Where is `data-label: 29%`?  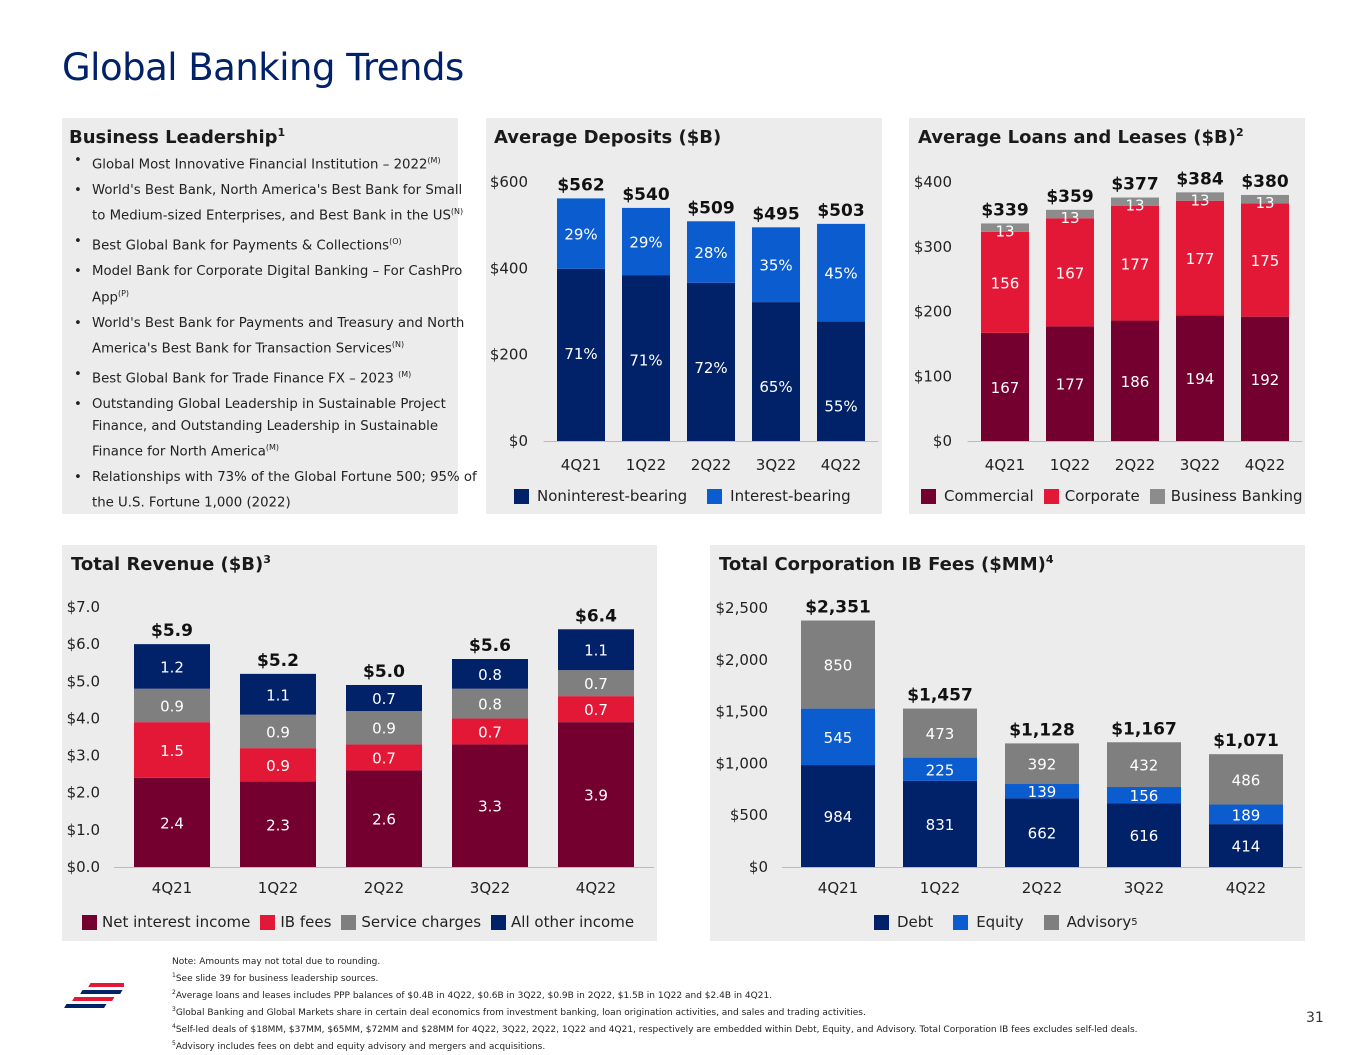 data-label: 29% is located at coordinates (645, 243).